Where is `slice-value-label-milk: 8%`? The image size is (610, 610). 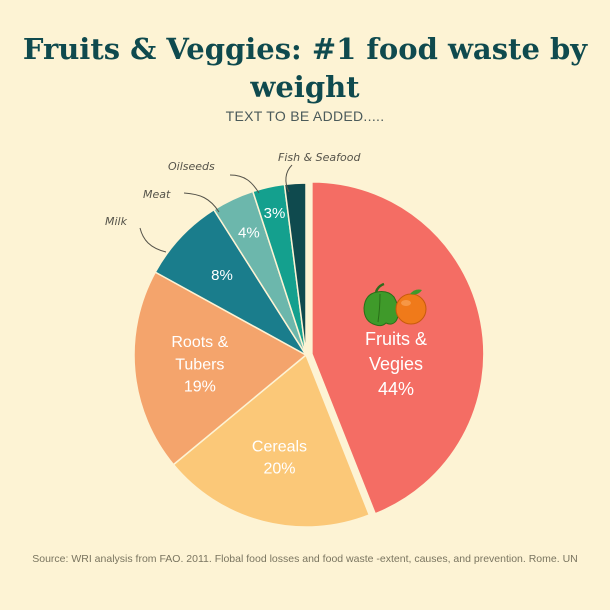 slice-value-label-milk: 8% is located at coordinates (222, 275).